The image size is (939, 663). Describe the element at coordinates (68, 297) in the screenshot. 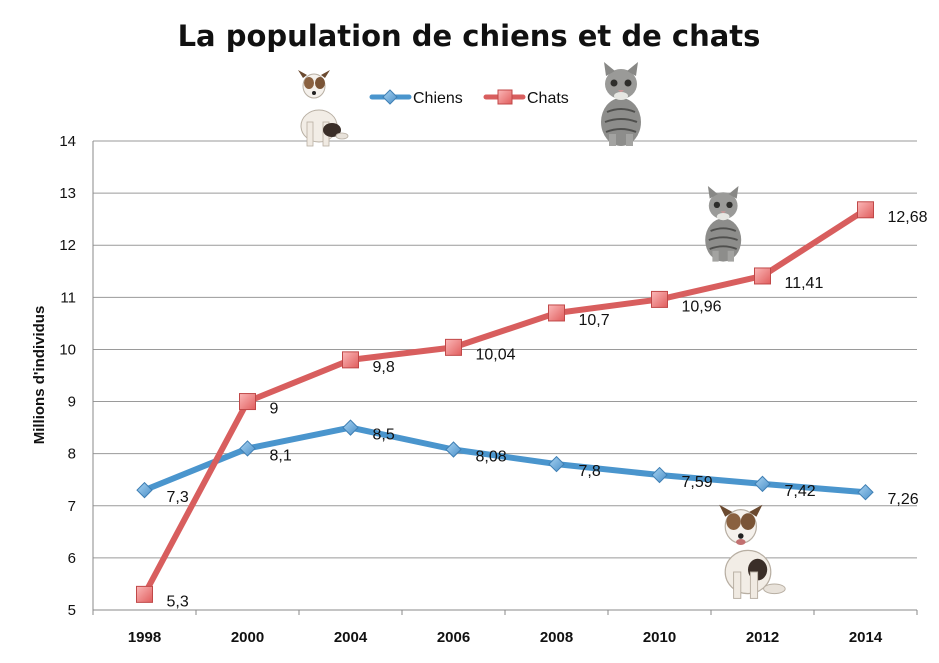

I see `y-tick-label: 11` at that location.